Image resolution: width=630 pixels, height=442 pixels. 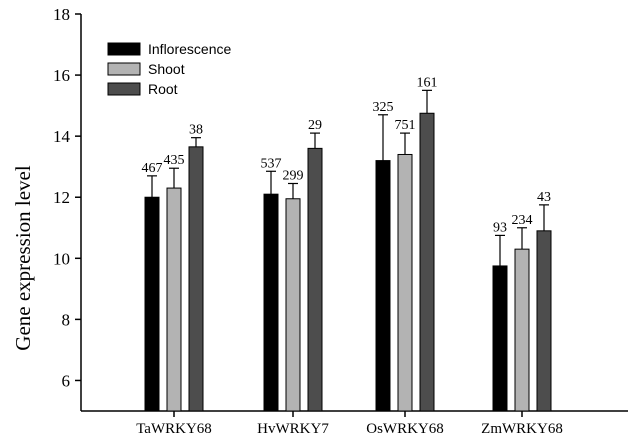 What do you see at coordinates (174, 429) in the screenshot?
I see `x-tick-label: TaWRKY68` at bounding box center [174, 429].